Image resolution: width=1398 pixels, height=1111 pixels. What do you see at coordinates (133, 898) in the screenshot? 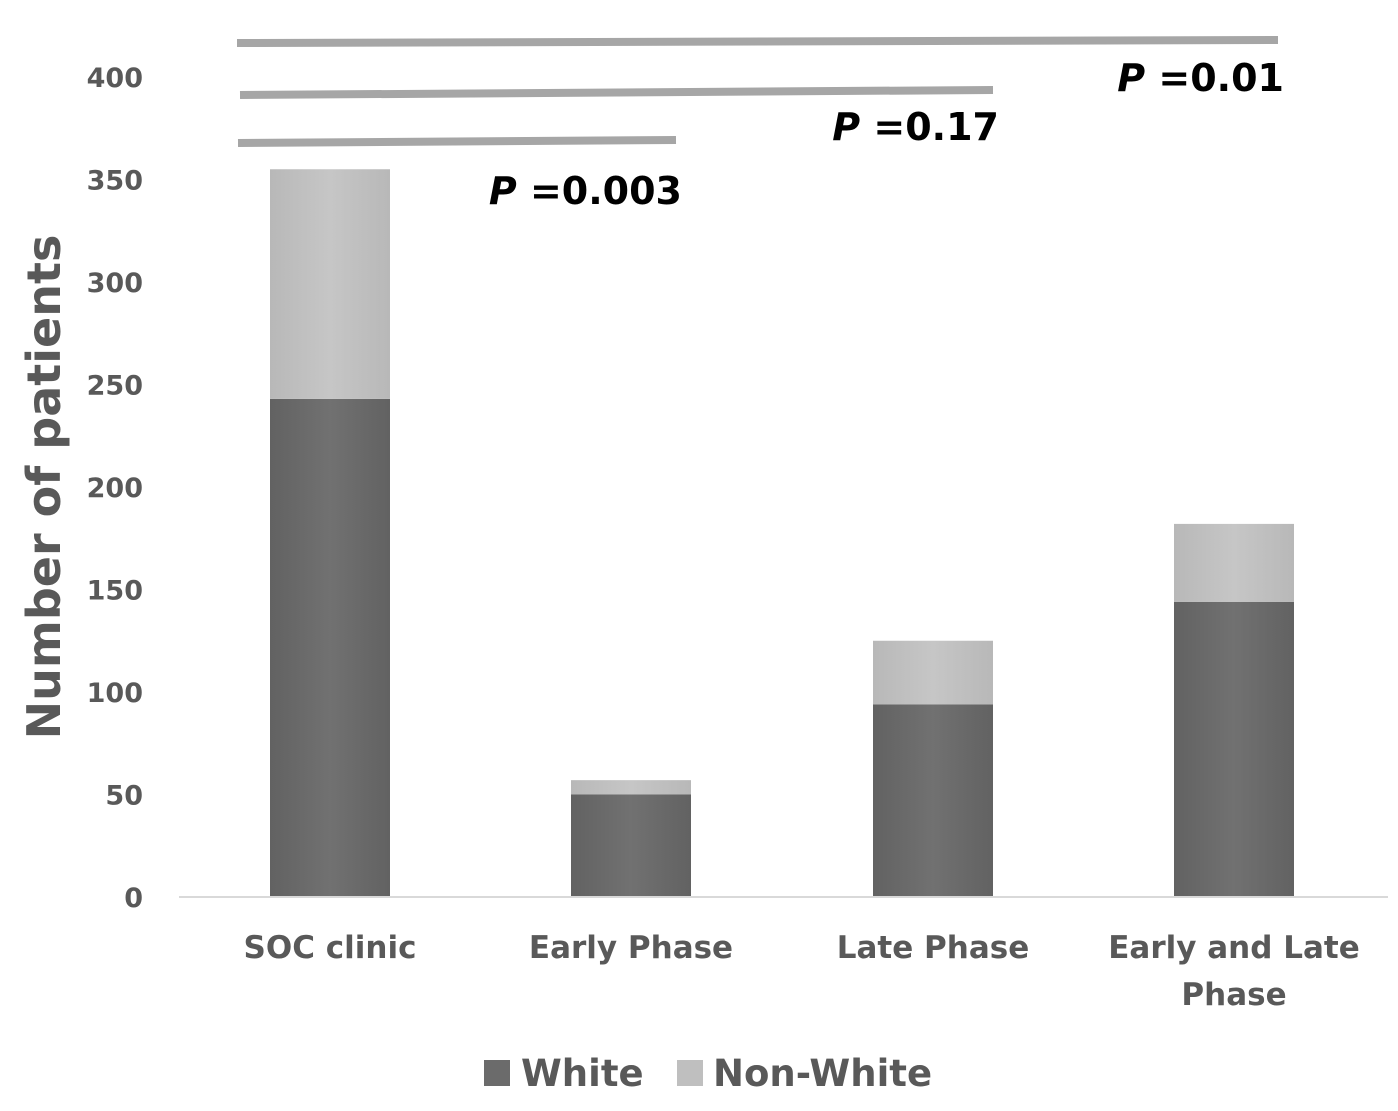
I see `y-tick-label: 0` at bounding box center [133, 898].